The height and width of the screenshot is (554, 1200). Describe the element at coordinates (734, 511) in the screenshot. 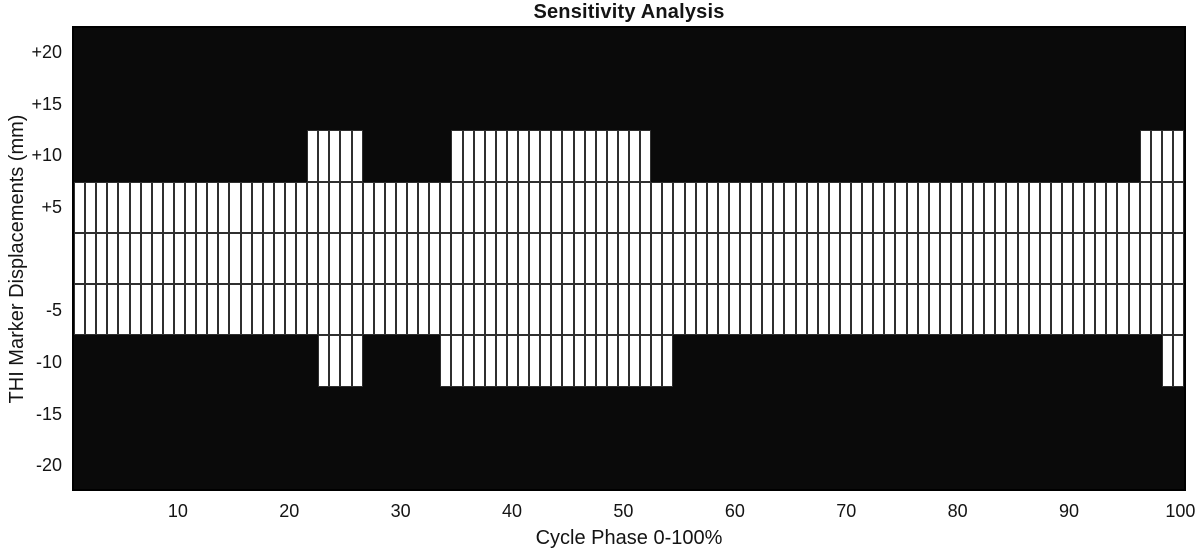

I see `x-tick-label: 60` at that location.